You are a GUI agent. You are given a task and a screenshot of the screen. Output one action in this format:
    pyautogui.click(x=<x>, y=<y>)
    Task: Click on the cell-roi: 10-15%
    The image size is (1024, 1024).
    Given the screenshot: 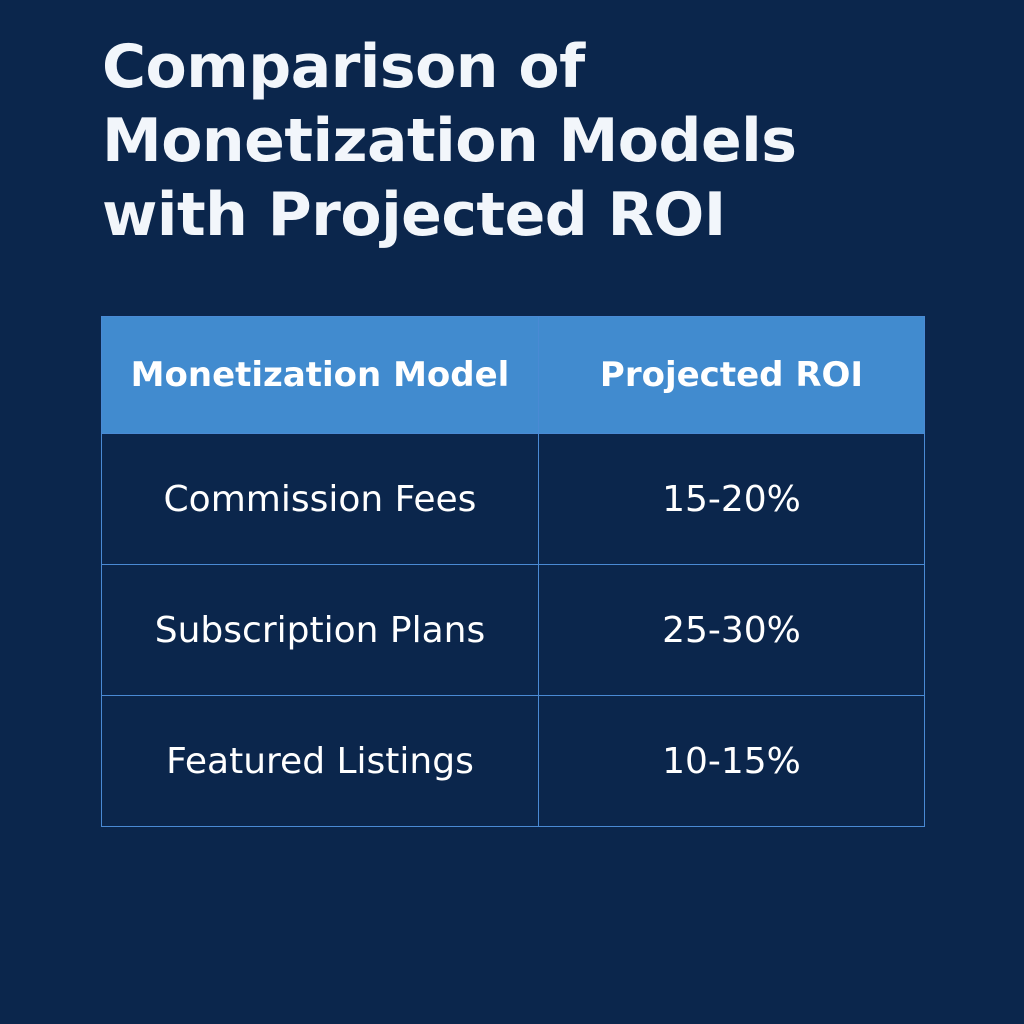 What is the action you would take?
    pyautogui.click(x=731, y=761)
    